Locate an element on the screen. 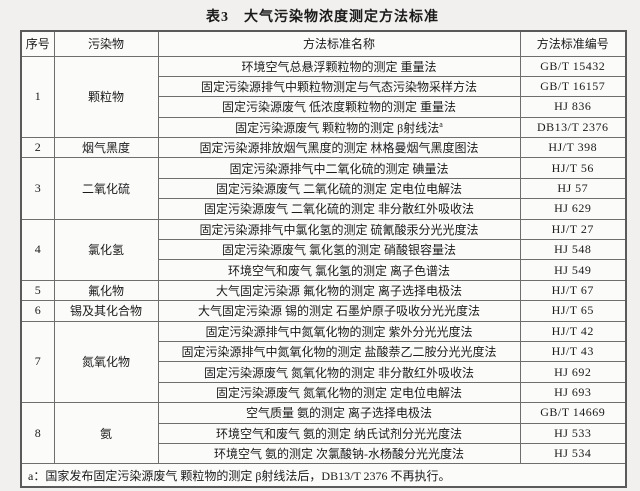 This screenshot has width=640, height=491. standard-code-cell: HJ/T 398 is located at coordinates (573, 148).